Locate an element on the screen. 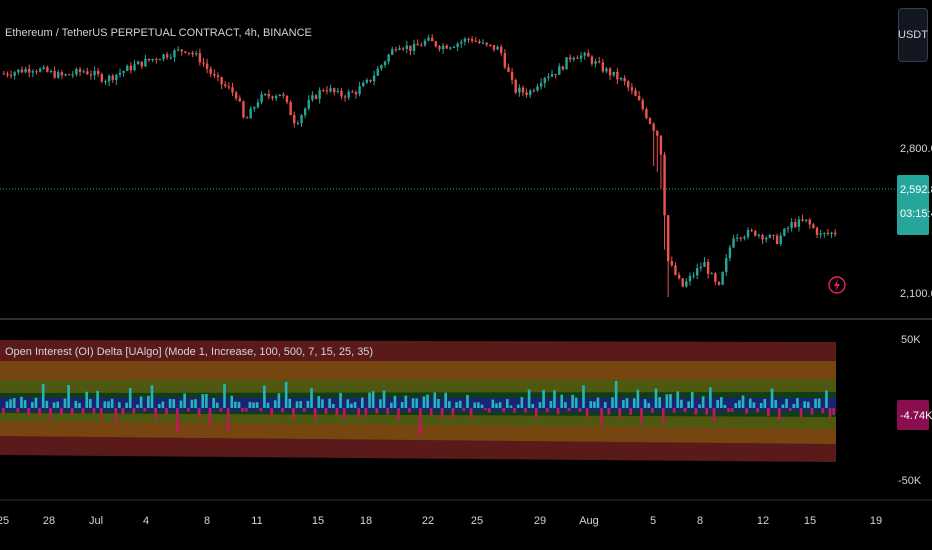 The height and width of the screenshot is (550, 932). time-axis-label: 25 is located at coordinates (4, 521).